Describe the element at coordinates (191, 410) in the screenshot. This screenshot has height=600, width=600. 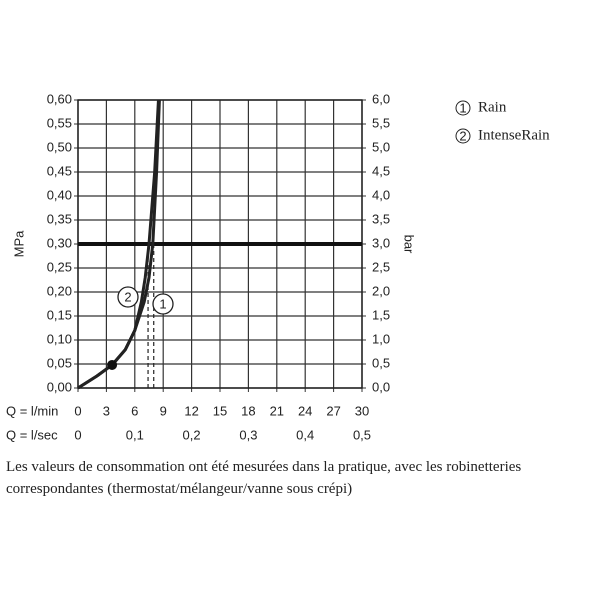
I see `x-tick-label: 12` at that location.